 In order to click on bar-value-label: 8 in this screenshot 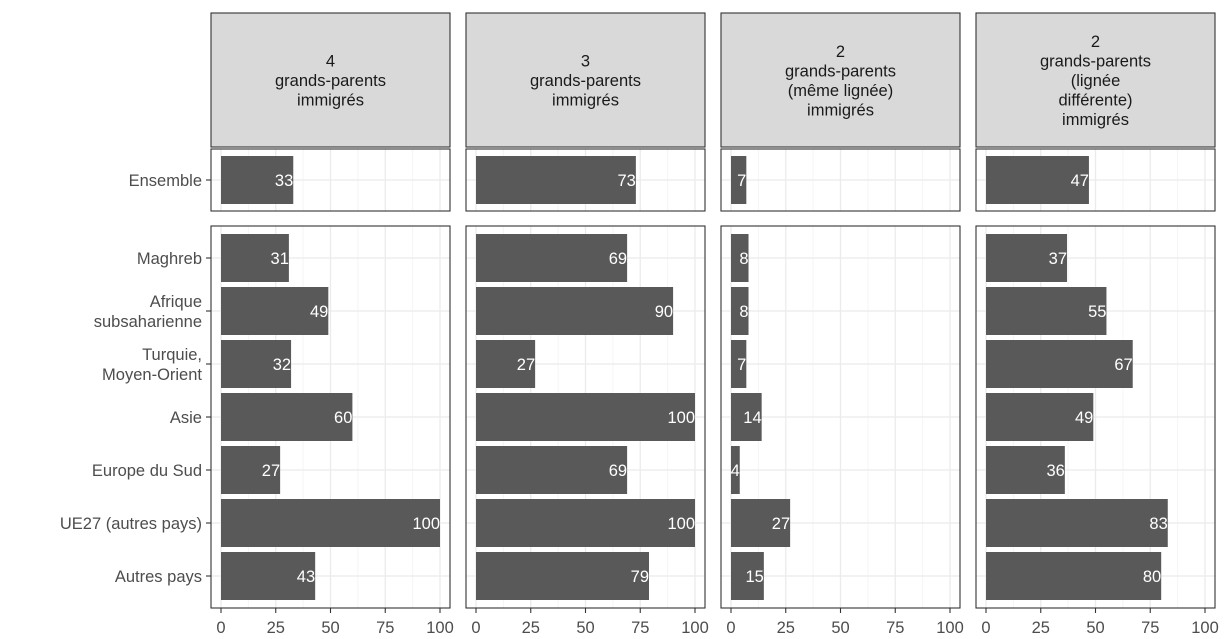, I will do `click(743, 312)`.